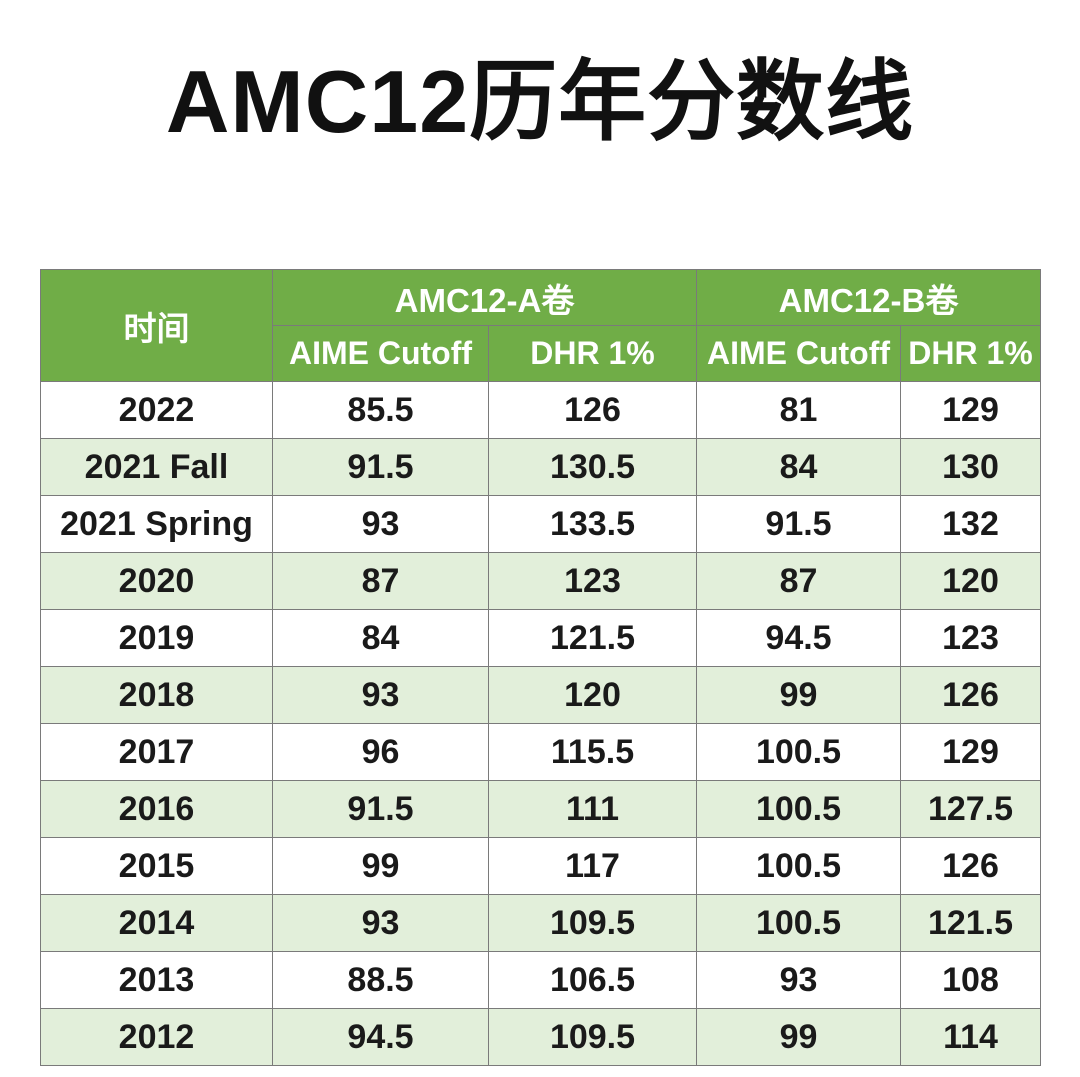 The height and width of the screenshot is (1077, 1080). What do you see at coordinates (156, 467) in the screenshot?
I see `year-cell: 2021 Fall` at bounding box center [156, 467].